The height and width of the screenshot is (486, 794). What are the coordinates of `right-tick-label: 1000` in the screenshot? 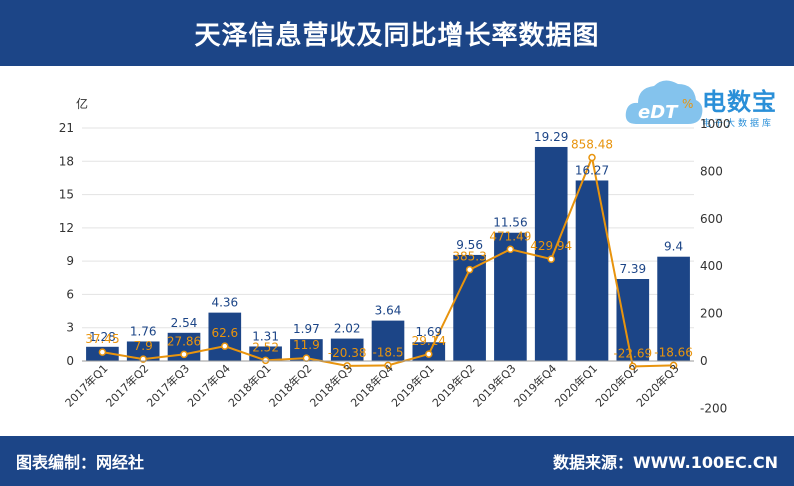 It's located at (715, 124).